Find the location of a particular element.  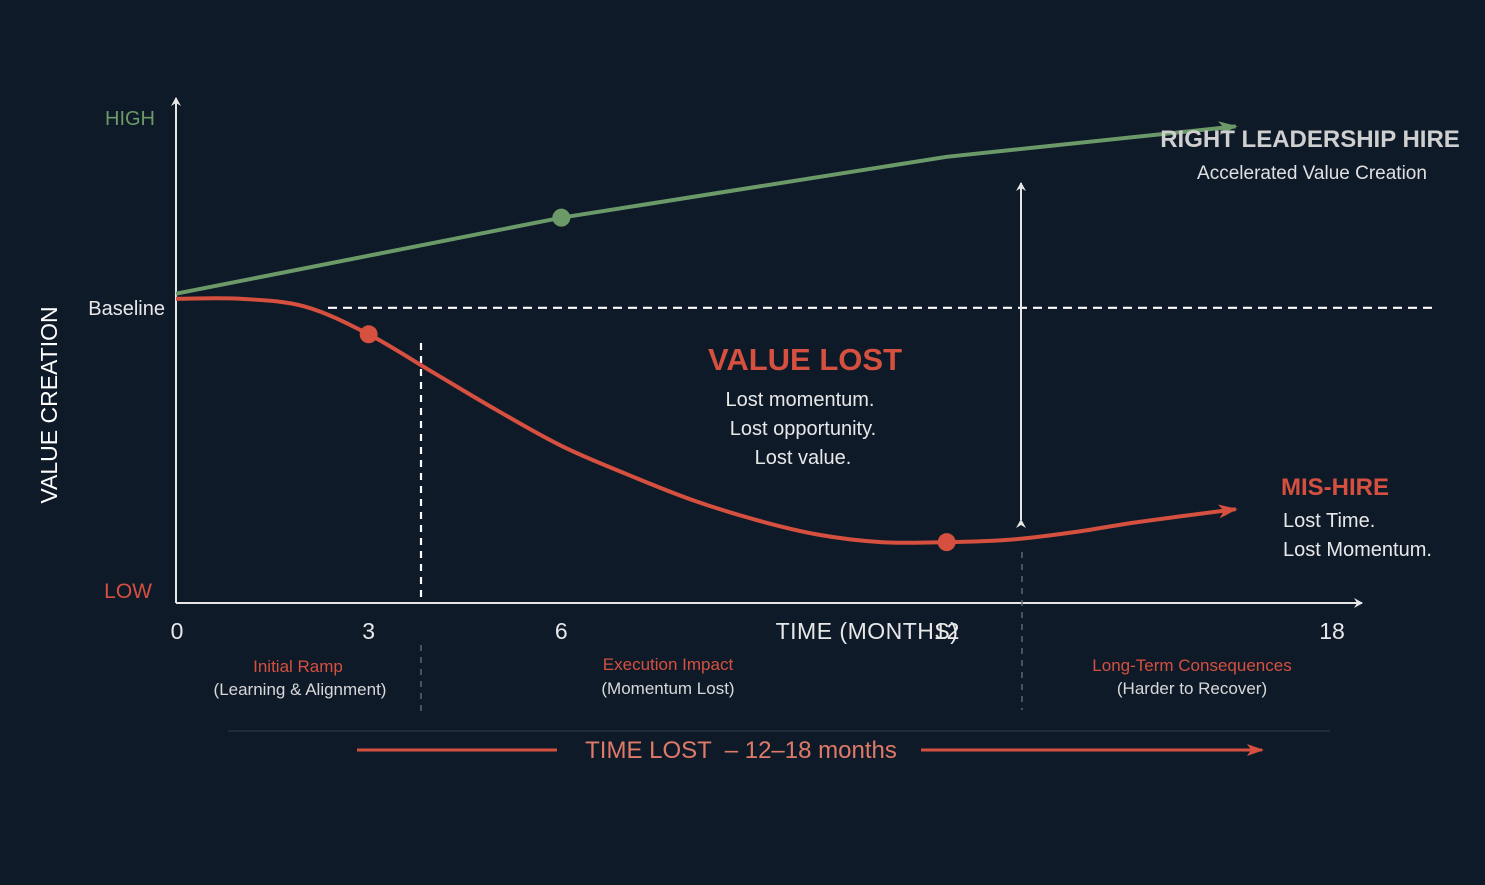

phase-3-title: Long-Term Consequences is located at coordinates (1191, 665).